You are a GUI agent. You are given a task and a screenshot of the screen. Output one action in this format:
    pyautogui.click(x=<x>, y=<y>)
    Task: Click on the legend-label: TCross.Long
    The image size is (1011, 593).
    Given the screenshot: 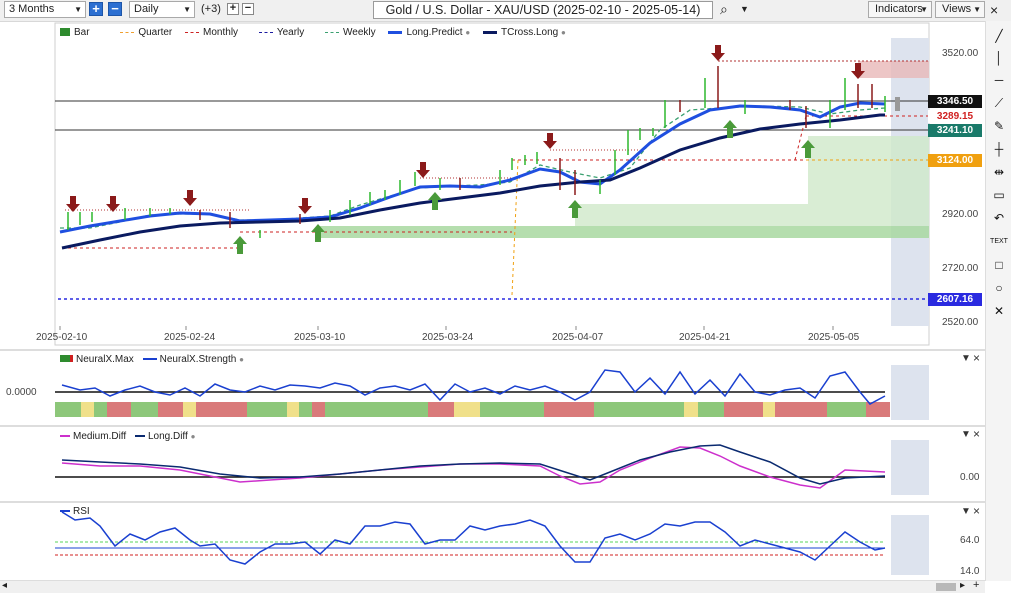 What is the action you would take?
    pyautogui.click(x=530, y=32)
    